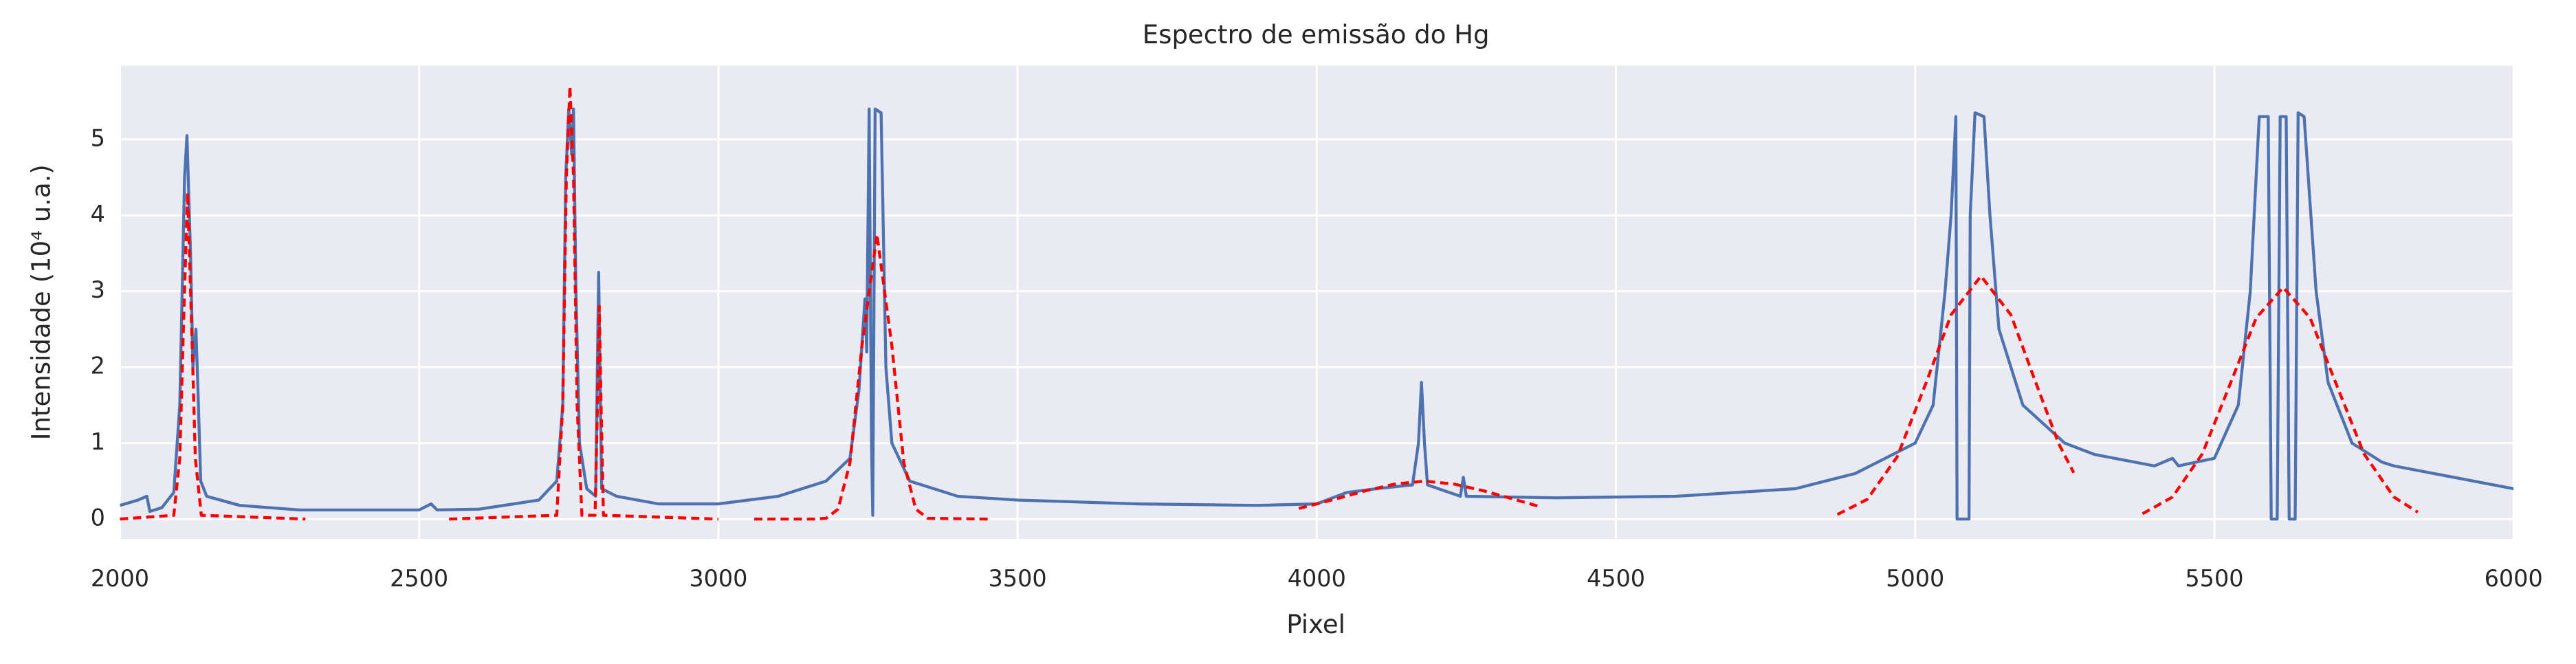 The width and height of the screenshot is (2576, 664). Describe the element at coordinates (1018, 579) in the screenshot. I see `x-tick-label: 3500` at that location.